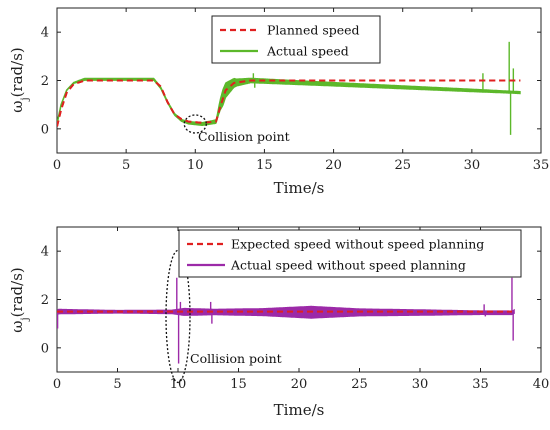  What do you see at coordinates (348, 265) in the screenshot?
I see `legend-label: Actual speed without speed planning` at bounding box center [348, 265].